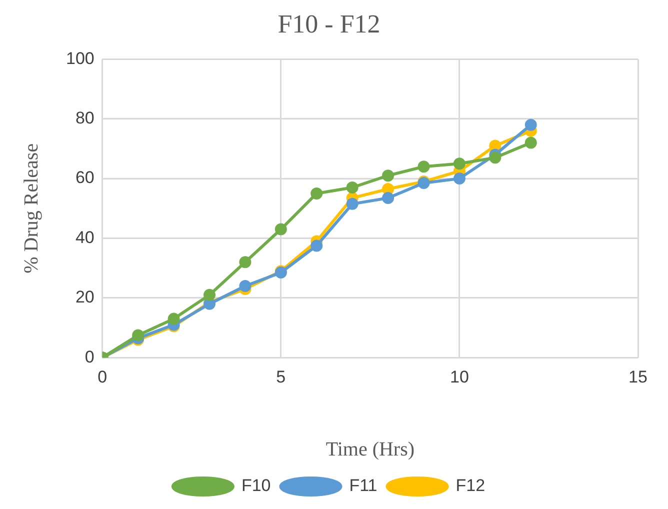 This screenshot has height=509, width=668. I want to click on legend-label: F10, so click(256, 486).